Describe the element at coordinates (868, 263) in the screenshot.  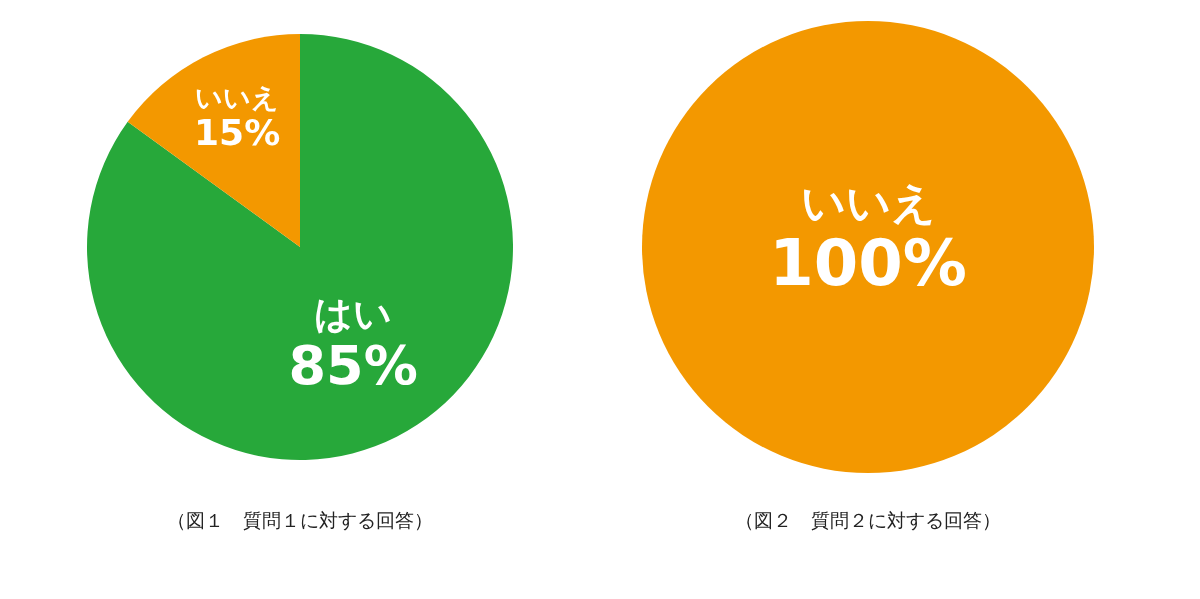
I see `data-label: 100%` at that location.